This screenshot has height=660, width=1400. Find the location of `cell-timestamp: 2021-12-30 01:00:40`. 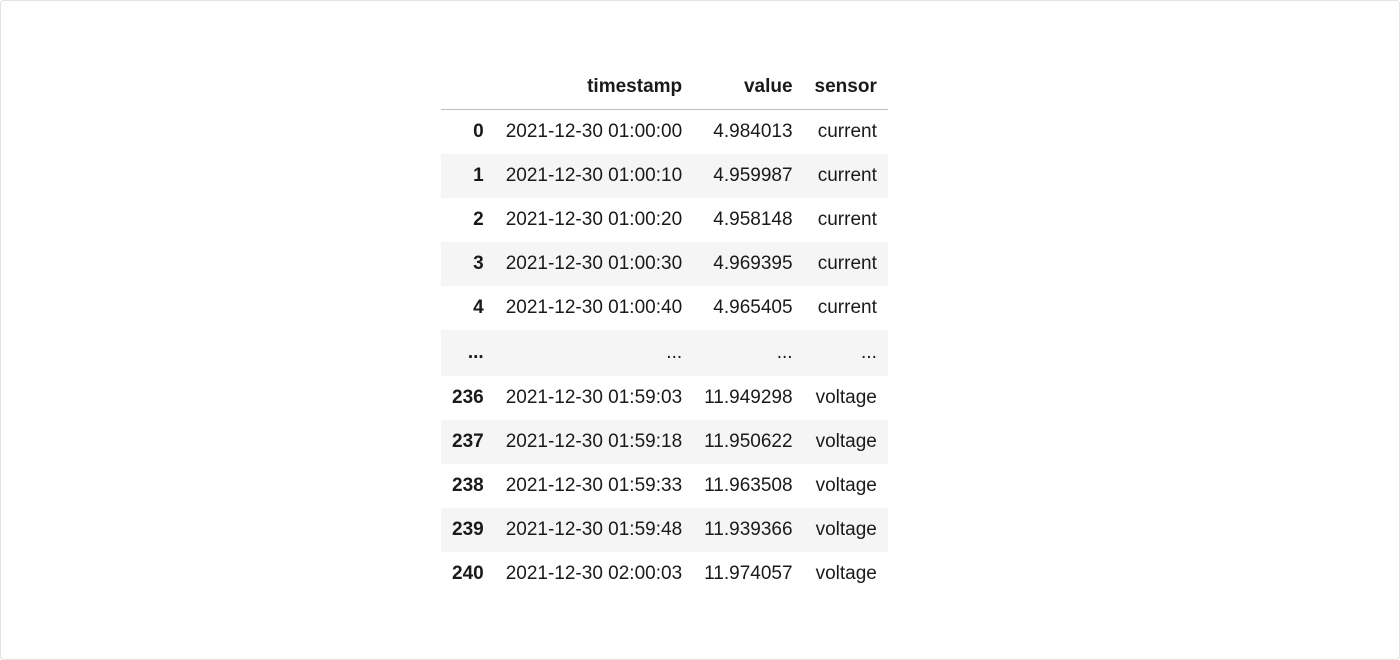

cell-timestamp: 2021-12-30 01:00:40 is located at coordinates (594, 307).